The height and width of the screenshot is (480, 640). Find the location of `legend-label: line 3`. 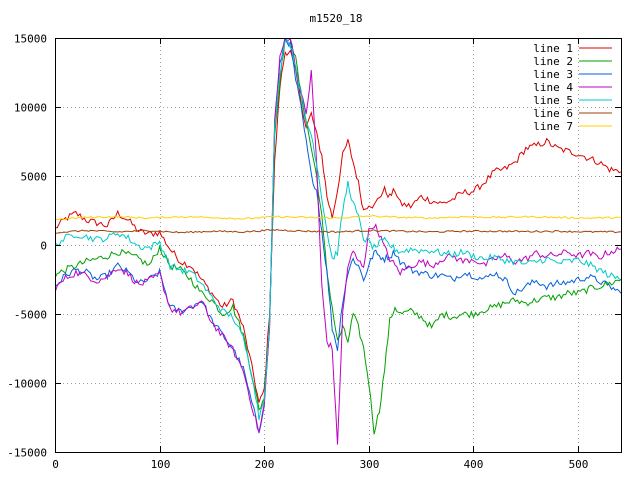

legend-label: line 3 is located at coordinates (553, 74).